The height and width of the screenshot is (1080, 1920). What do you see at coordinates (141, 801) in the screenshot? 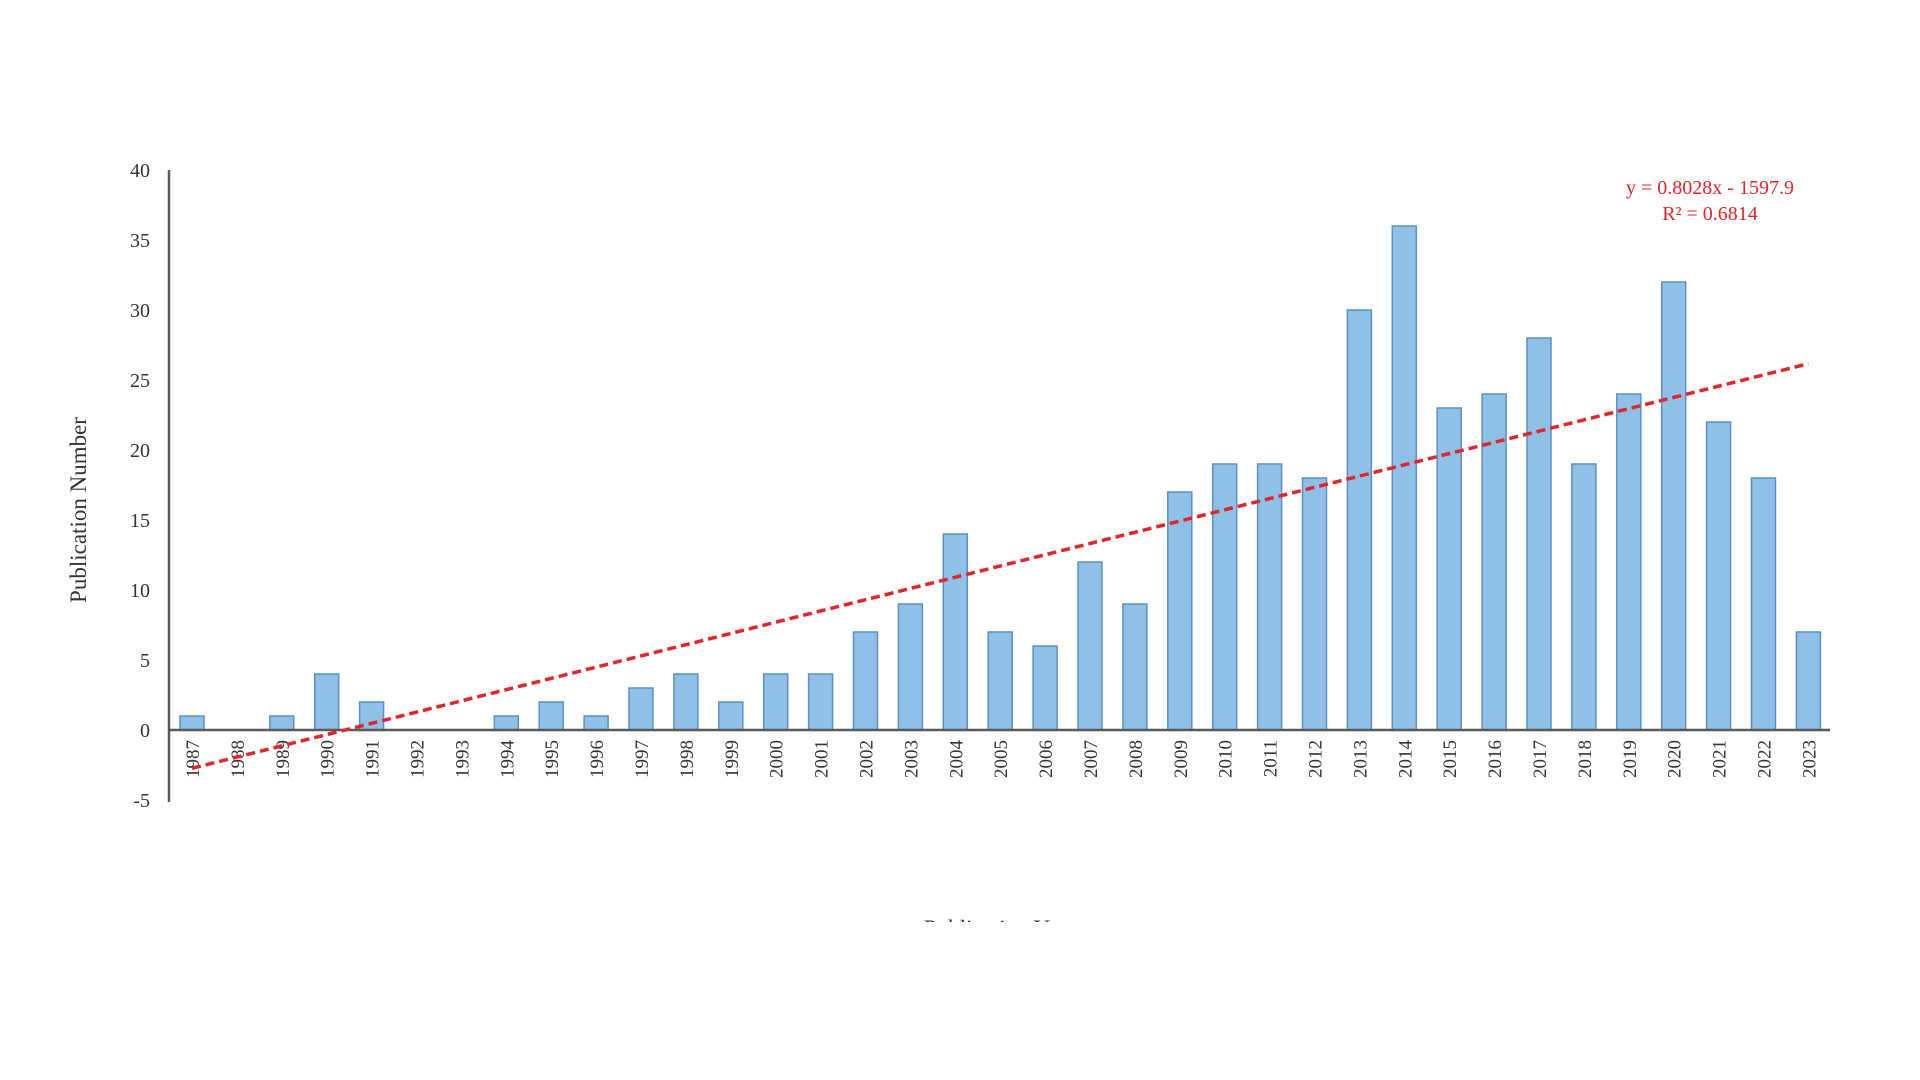
I see `y-tick-label: -5` at bounding box center [141, 801].